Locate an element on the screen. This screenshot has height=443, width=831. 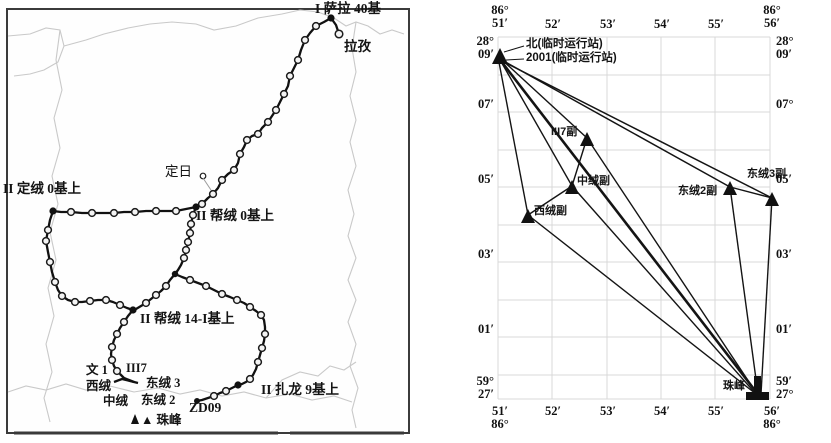
axis-left-tick-3: 03′ is located at coordinates (485, 254).